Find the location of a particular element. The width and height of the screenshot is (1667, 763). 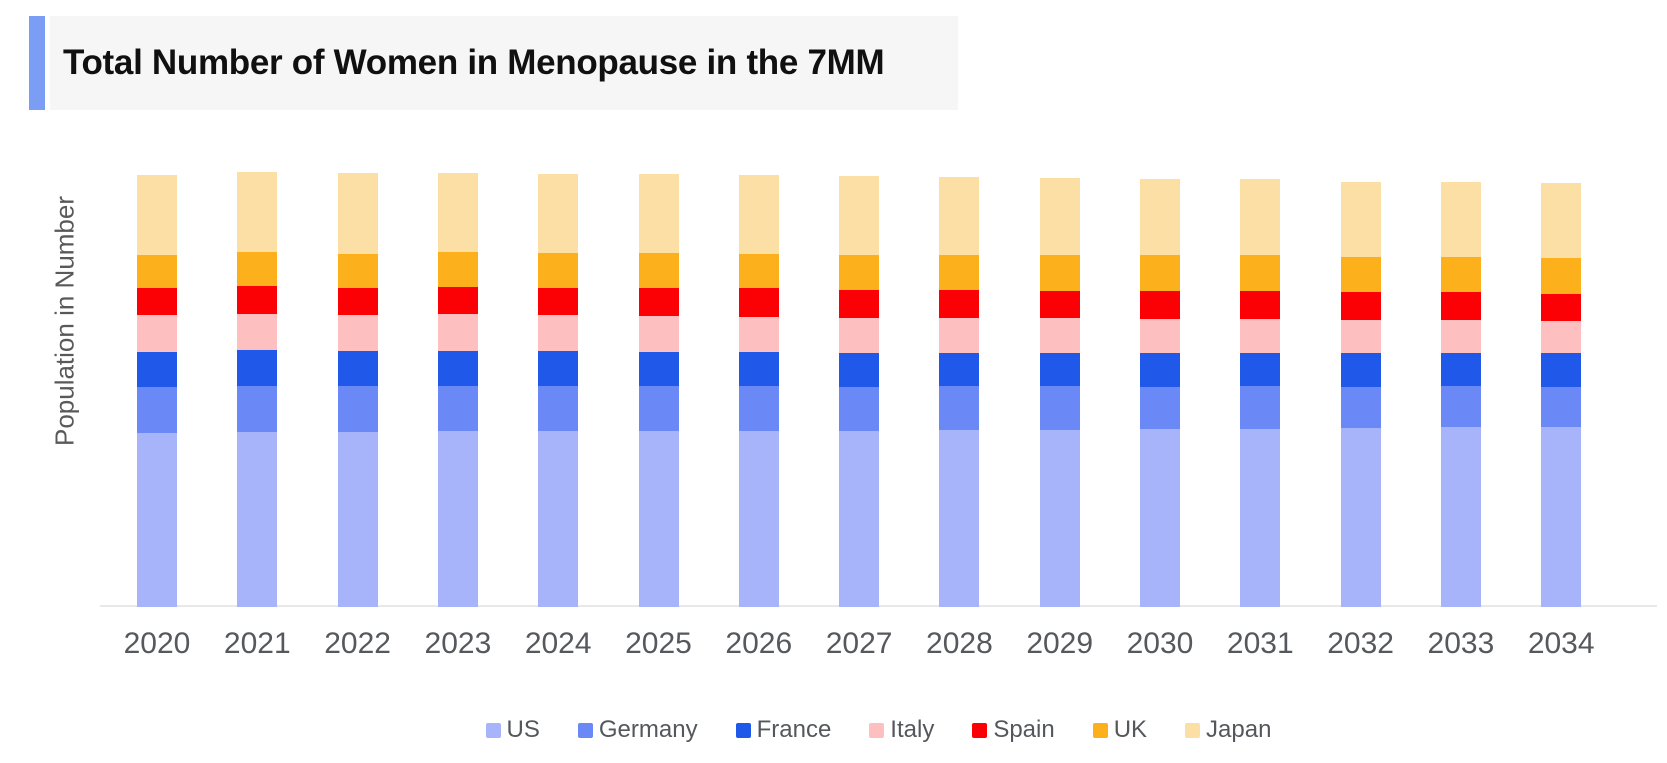

bar-segment-uk-2021 is located at coordinates (257, 269).